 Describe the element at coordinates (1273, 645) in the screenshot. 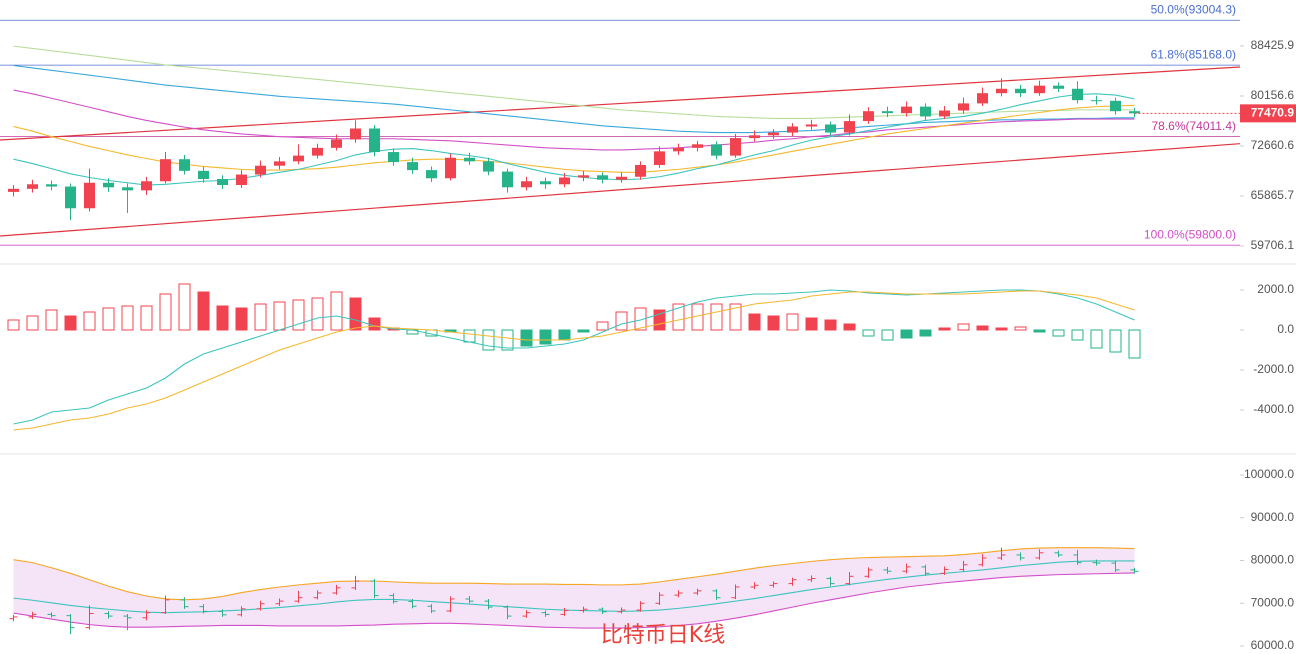

I see `y-tick-label: 60000.0` at that location.